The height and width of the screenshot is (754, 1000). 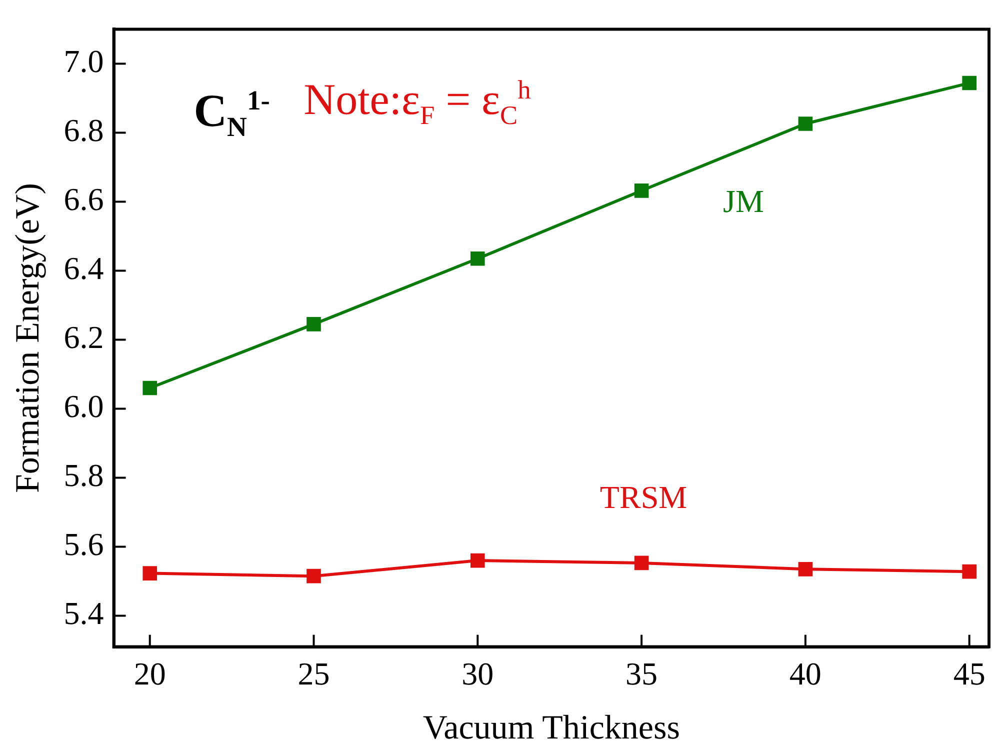 I want to click on x-axis-title: Vacuum Thickness, so click(x=551, y=728).